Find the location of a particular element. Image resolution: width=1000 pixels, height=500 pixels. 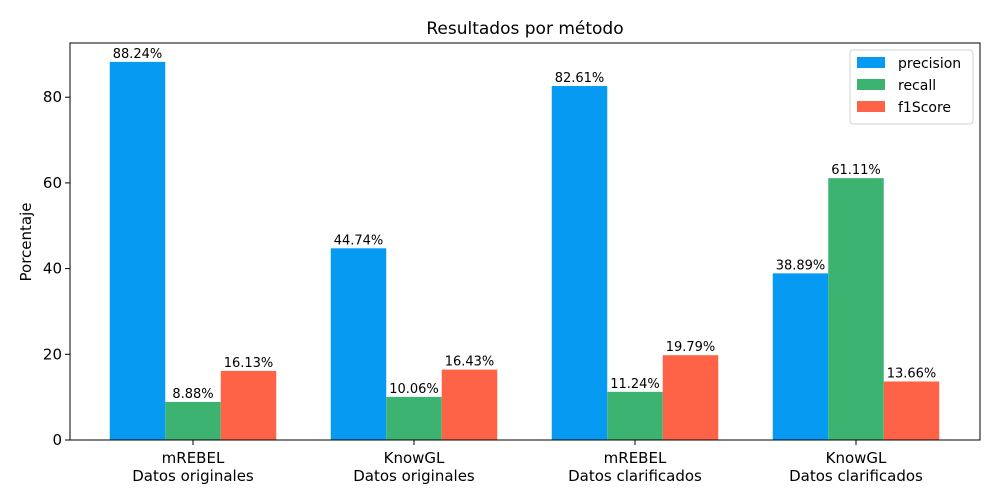

data-label-recall-3: 11.24% is located at coordinates (635, 384).